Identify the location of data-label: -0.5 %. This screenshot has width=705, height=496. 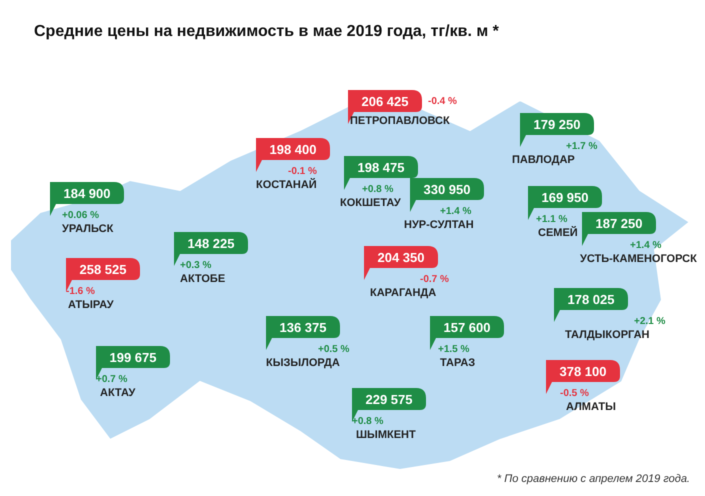
(575, 393).